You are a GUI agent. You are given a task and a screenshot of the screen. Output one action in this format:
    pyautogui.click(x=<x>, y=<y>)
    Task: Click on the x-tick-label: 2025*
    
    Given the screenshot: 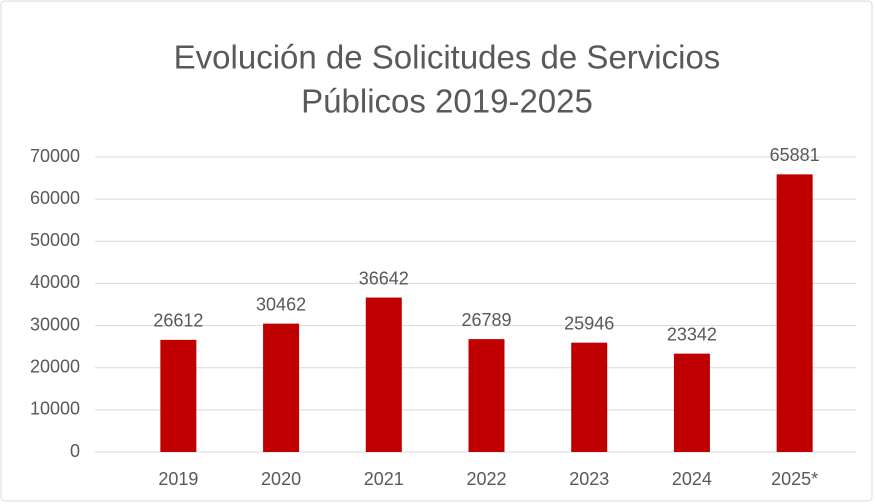 What is the action you would take?
    pyautogui.click(x=794, y=479)
    